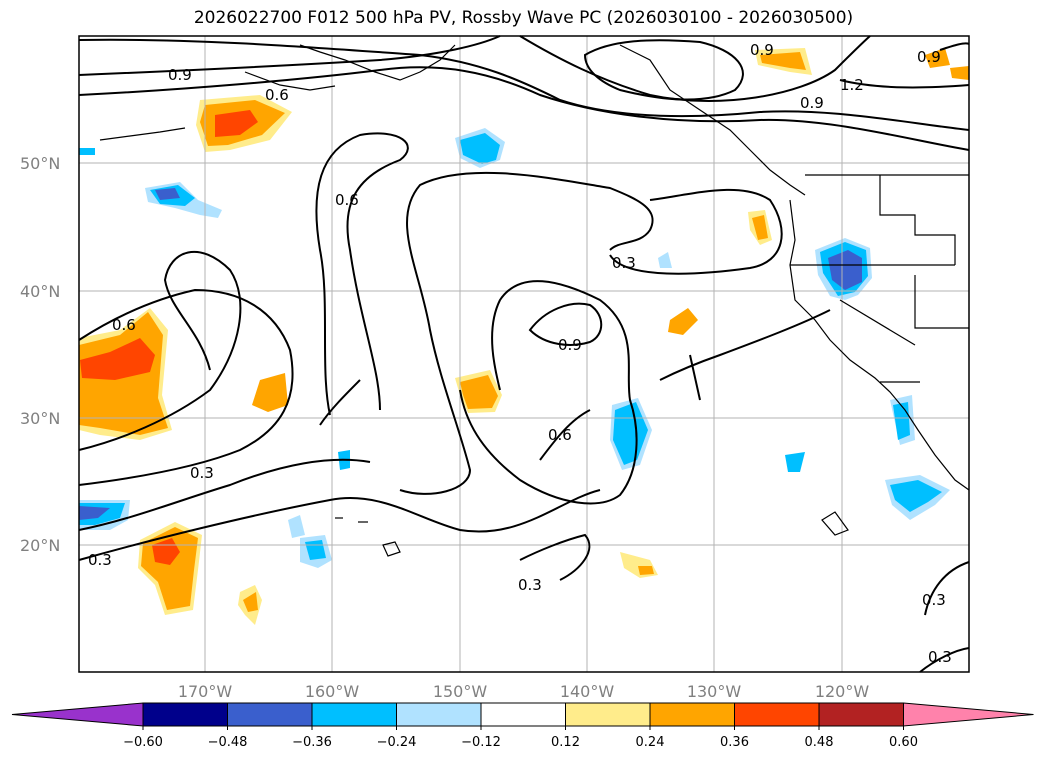 This screenshot has height=765, width=1047. I want to click on colorbar-tick-label: 0.48, so click(819, 742).